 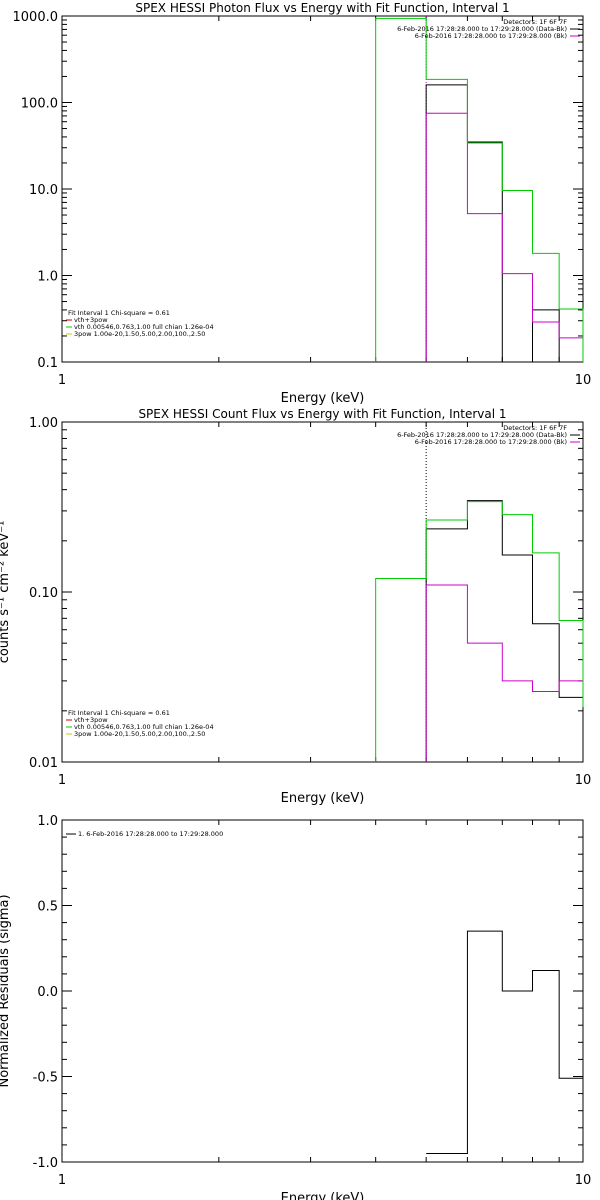 What do you see at coordinates (39, 104) in the screenshot?
I see `y-tick-label: 100.0` at bounding box center [39, 104].